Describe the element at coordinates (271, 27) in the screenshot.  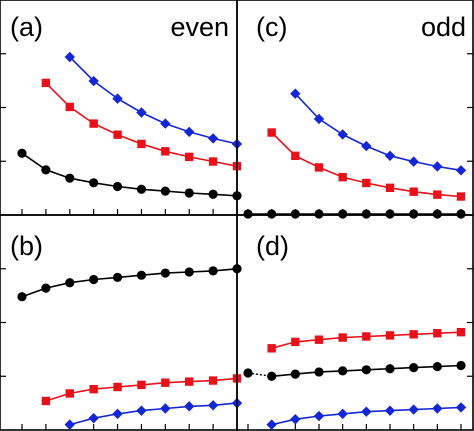
I see `panel-c-letter: (c)` at that location.